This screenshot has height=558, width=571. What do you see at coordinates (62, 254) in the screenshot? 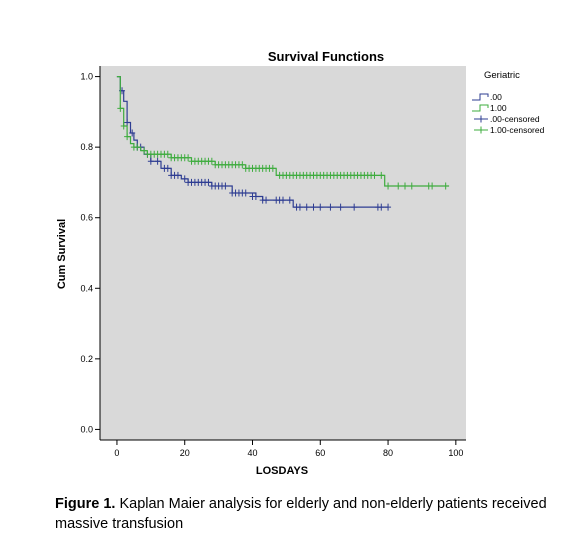
I see `y-axis-label: Cum Survival` at bounding box center [62, 254].